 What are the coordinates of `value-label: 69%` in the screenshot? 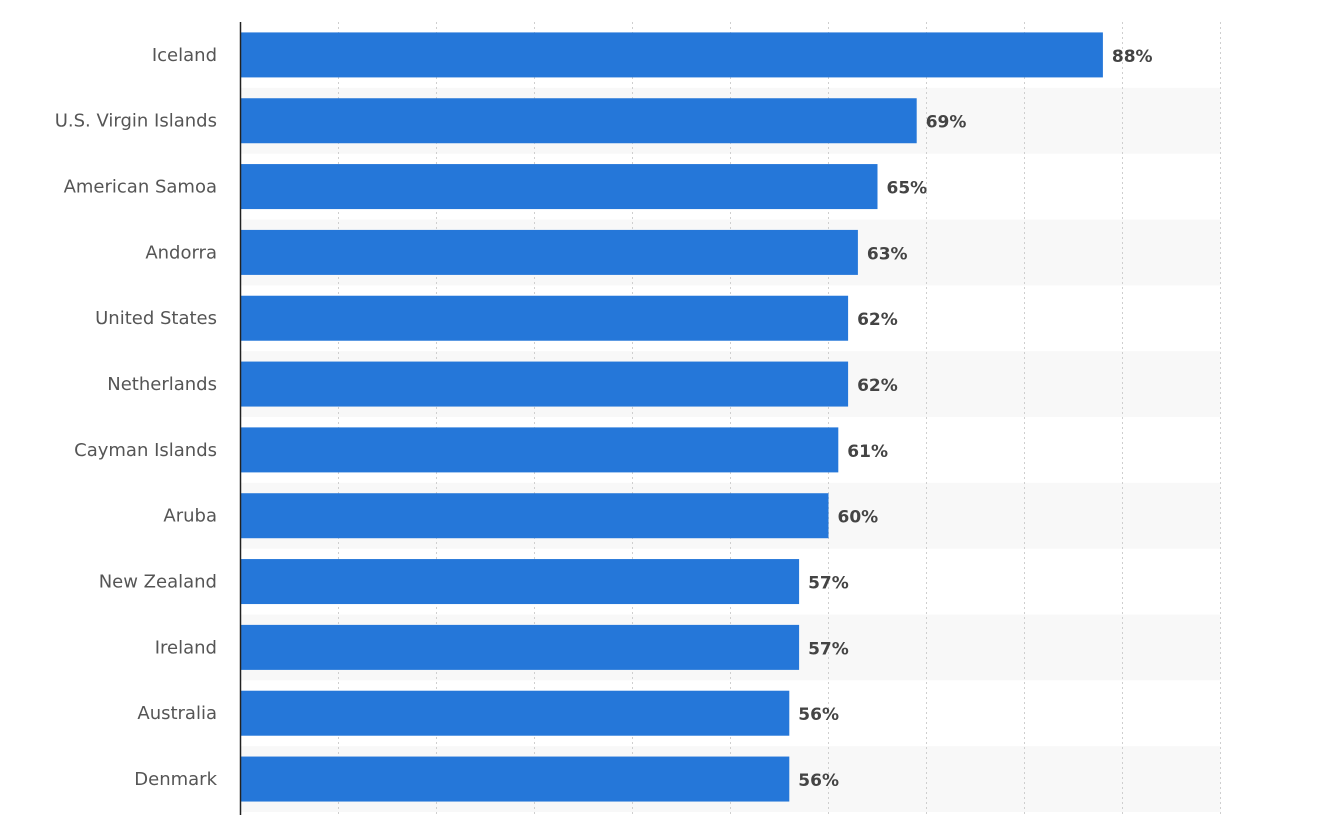 It's located at (946, 123).